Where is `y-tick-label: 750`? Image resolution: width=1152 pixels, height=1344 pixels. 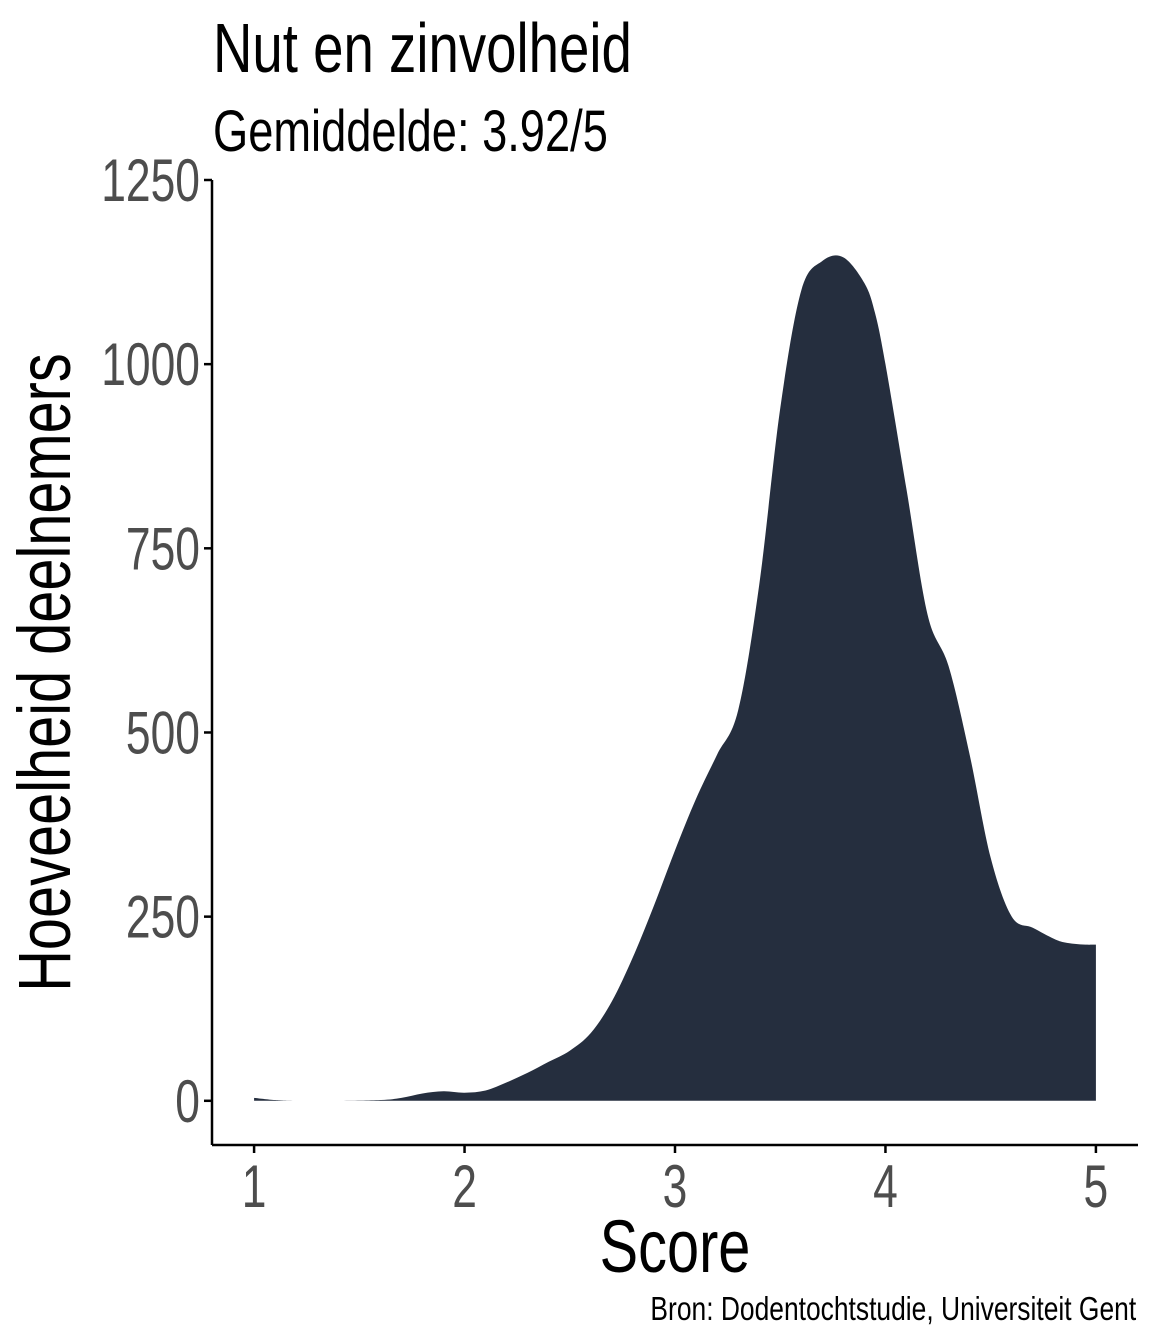 y-tick-label: 750 is located at coordinates (163, 549).